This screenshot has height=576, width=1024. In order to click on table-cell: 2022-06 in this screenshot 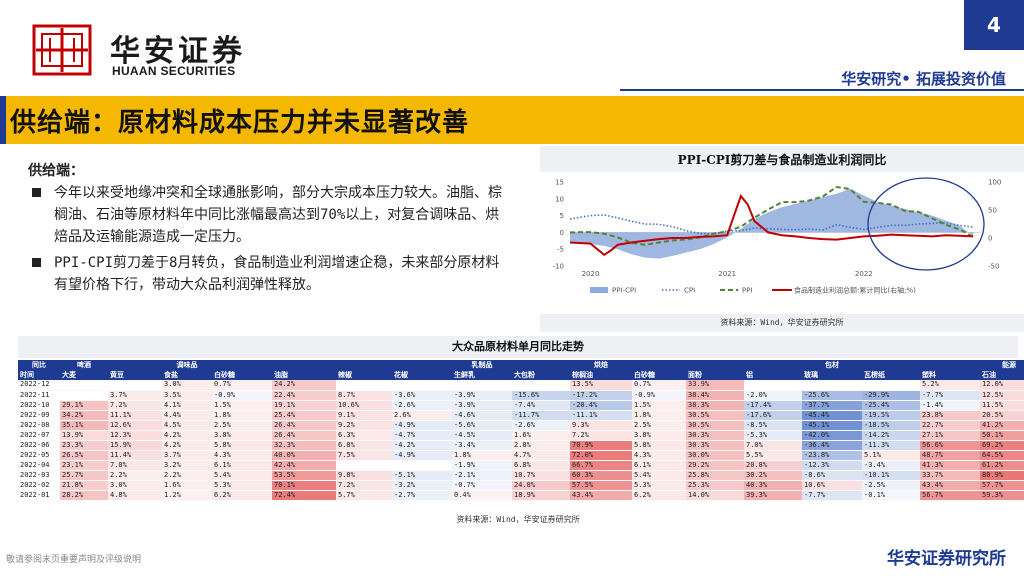, I will do `click(39, 445)`.